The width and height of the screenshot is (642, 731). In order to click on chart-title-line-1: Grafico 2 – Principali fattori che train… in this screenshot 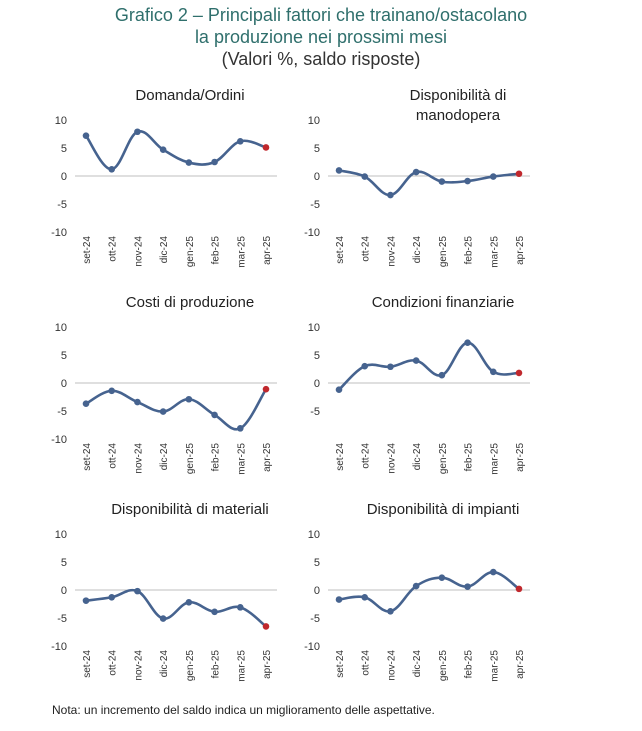, I will do `click(321, 15)`.